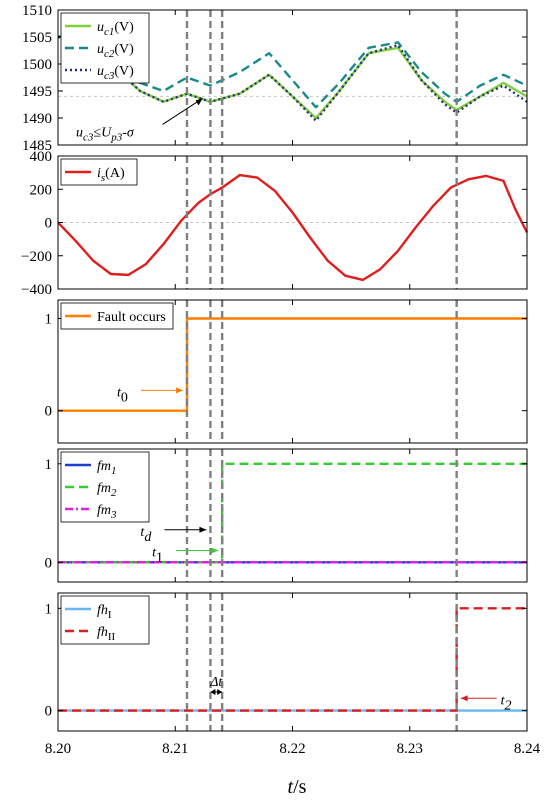 This screenshot has width=550, height=806. I want to click on y-tick-label: 400, so click(41, 157).